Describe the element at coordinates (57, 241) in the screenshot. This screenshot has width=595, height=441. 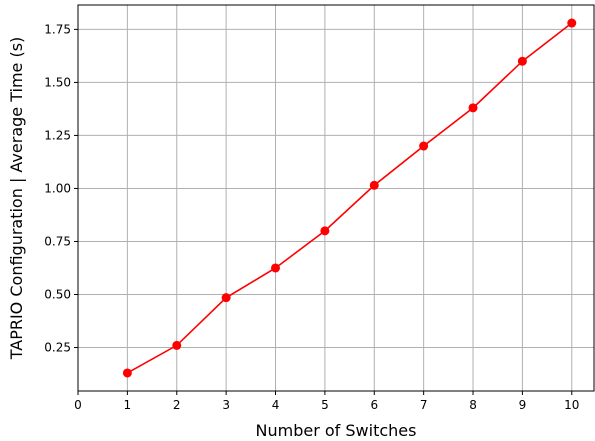
I see `y-tick-label: 0.75` at that location.